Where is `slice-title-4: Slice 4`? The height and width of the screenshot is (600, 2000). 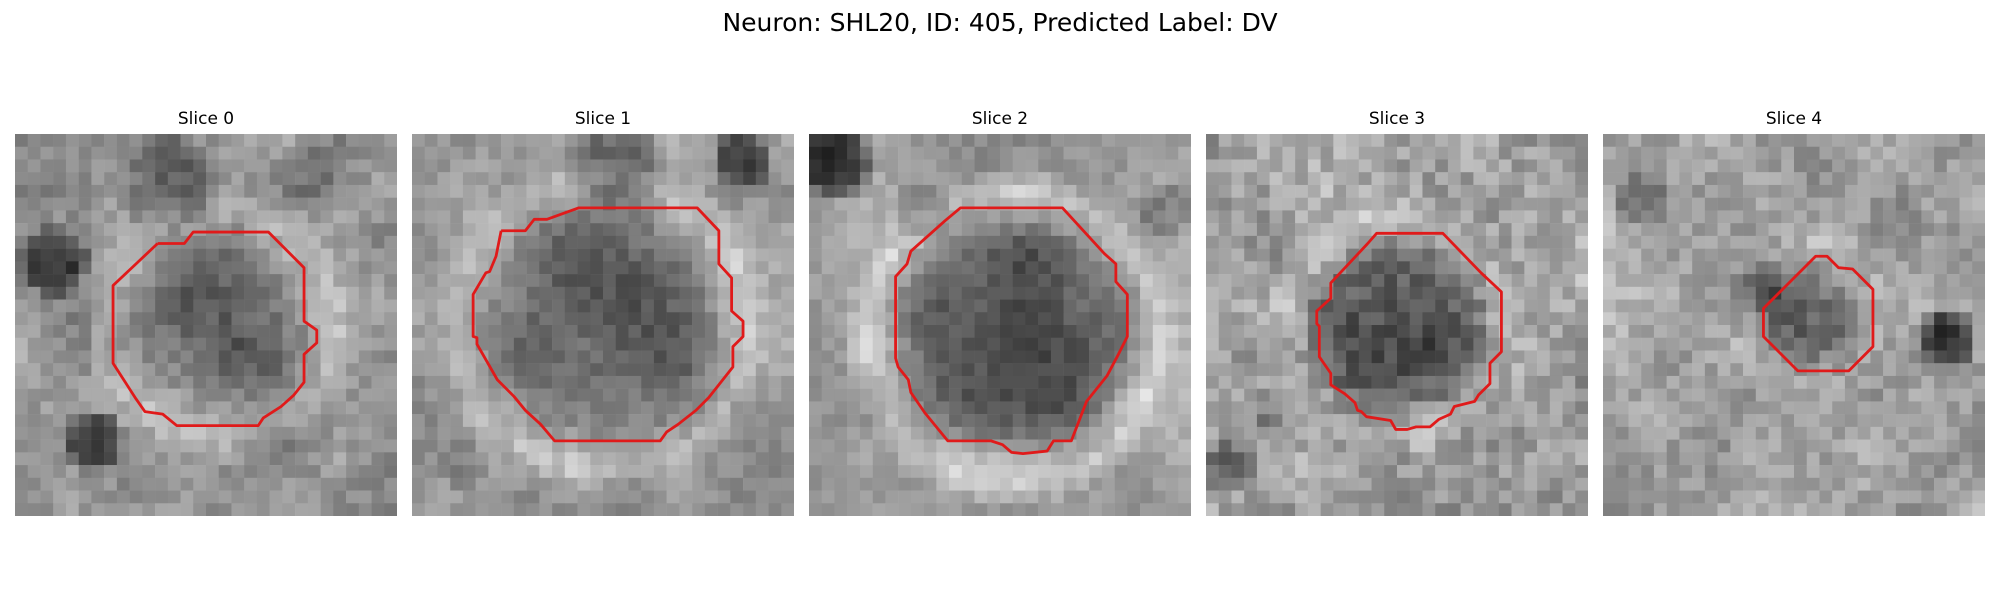
slice-title-4: Slice 4 is located at coordinates (1794, 119).